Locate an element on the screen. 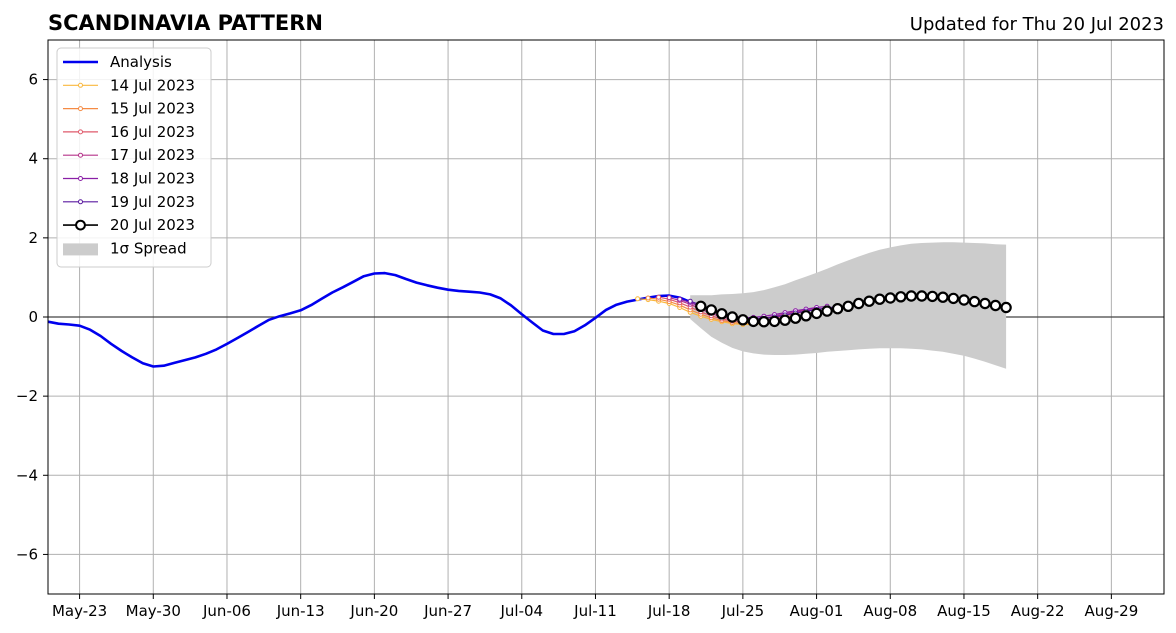 The width and height of the screenshot is (1176, 633). x-tick-label: May-23 is located at coordinates (79, 611).